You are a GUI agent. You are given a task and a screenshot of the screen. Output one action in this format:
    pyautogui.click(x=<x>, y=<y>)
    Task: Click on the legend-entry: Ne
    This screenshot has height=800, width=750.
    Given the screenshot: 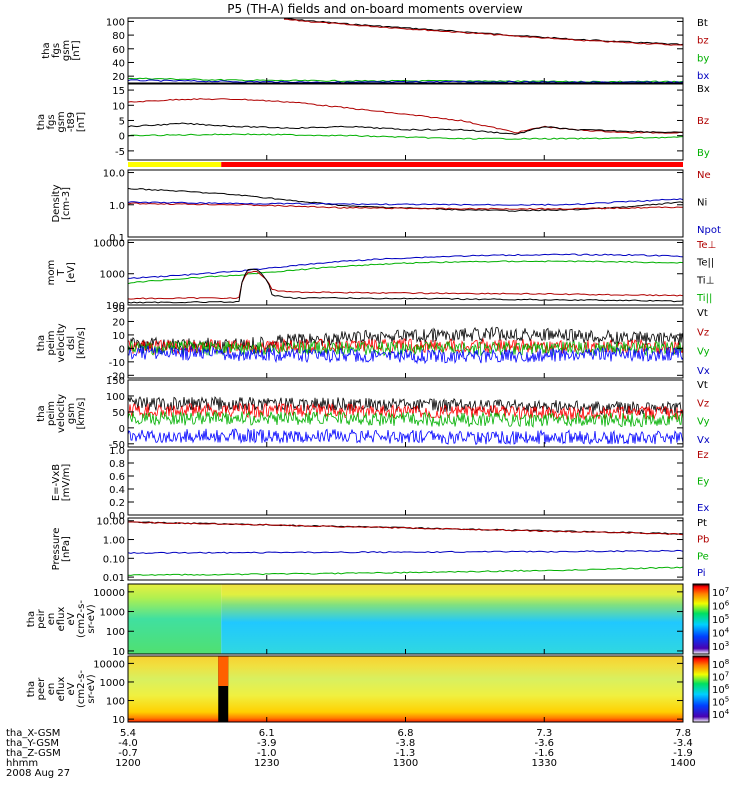 What is the action you would take?
    pyautogui.click(x=704, y=175)
    